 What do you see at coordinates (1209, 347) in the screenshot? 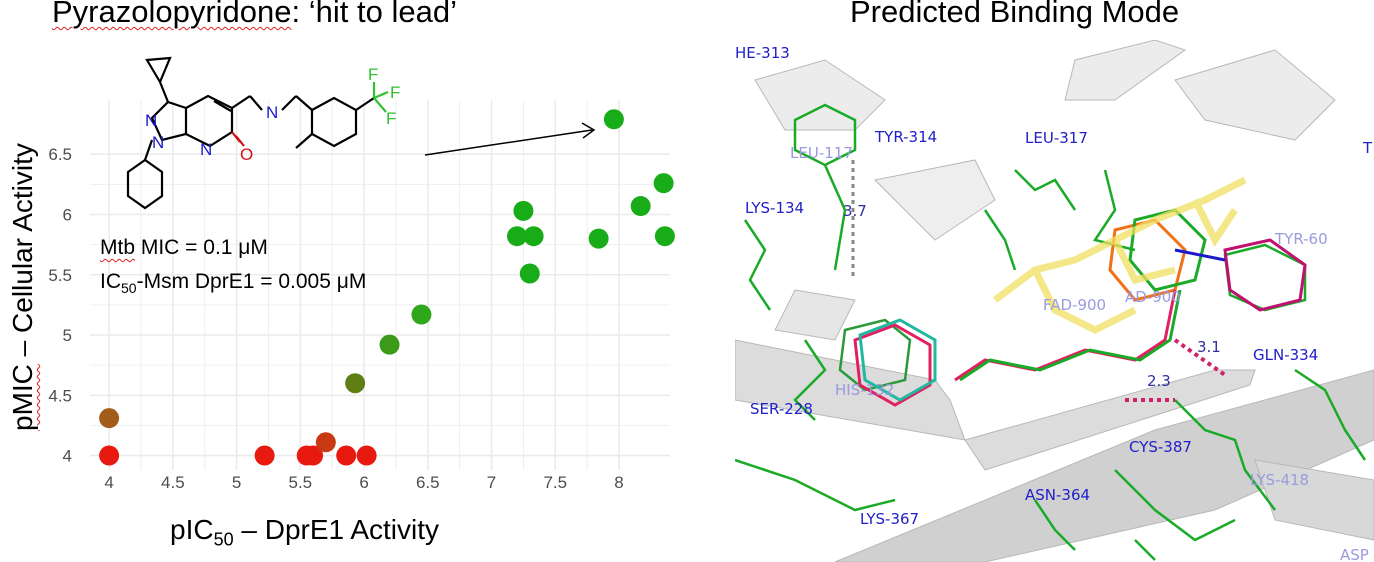
I see `distance-3-1: 3.1` at bounding box center [1209, 347].